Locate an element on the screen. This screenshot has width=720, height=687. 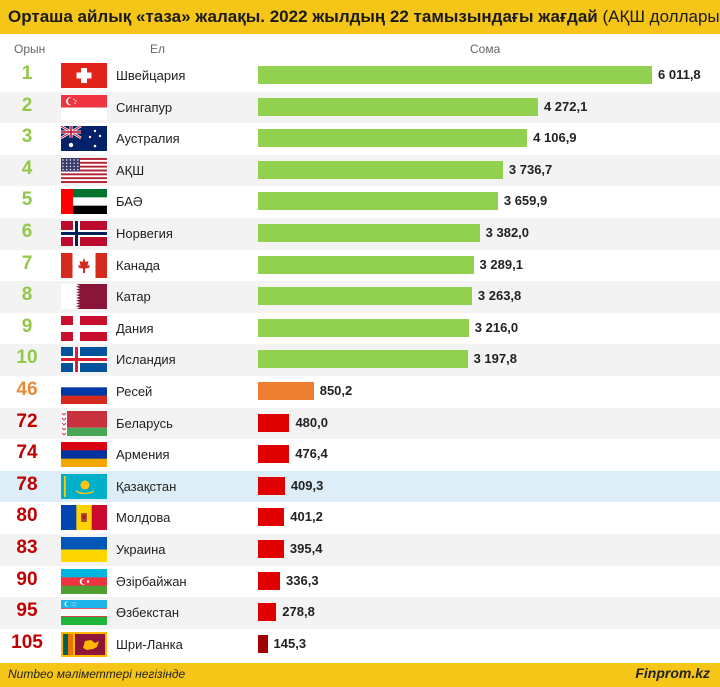
source-note: Numbeo мәліметтері негізінде is located at coordinates (97, 674).